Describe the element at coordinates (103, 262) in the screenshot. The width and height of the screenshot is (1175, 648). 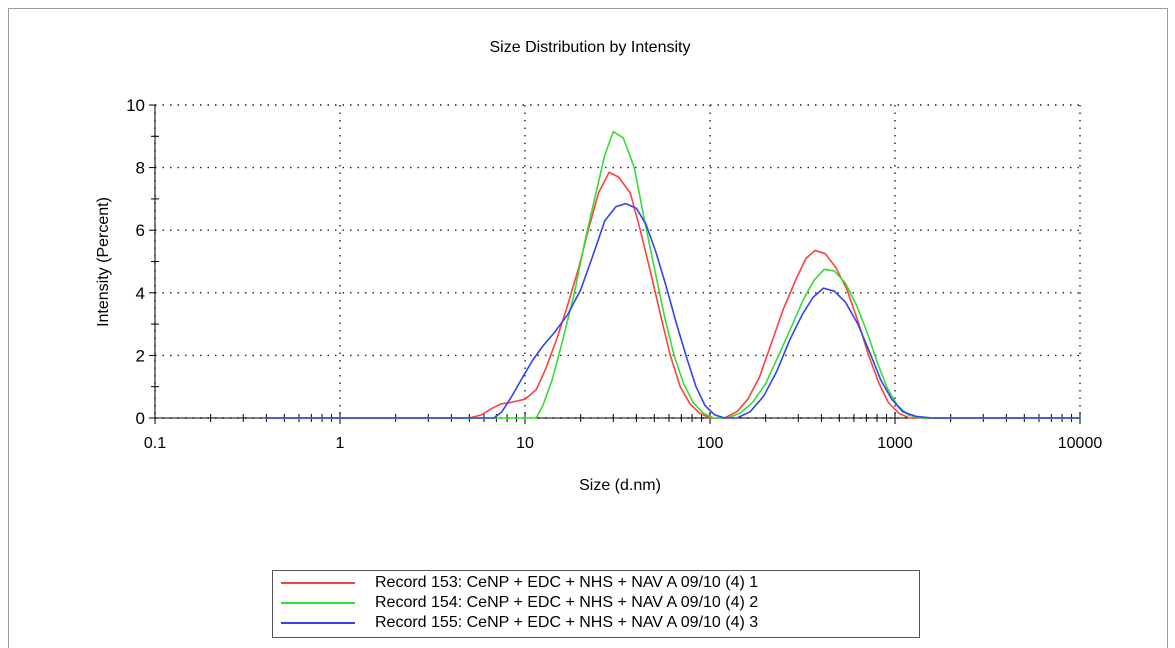
I see `y-axis-label: Intensity (Percent)` at that location.